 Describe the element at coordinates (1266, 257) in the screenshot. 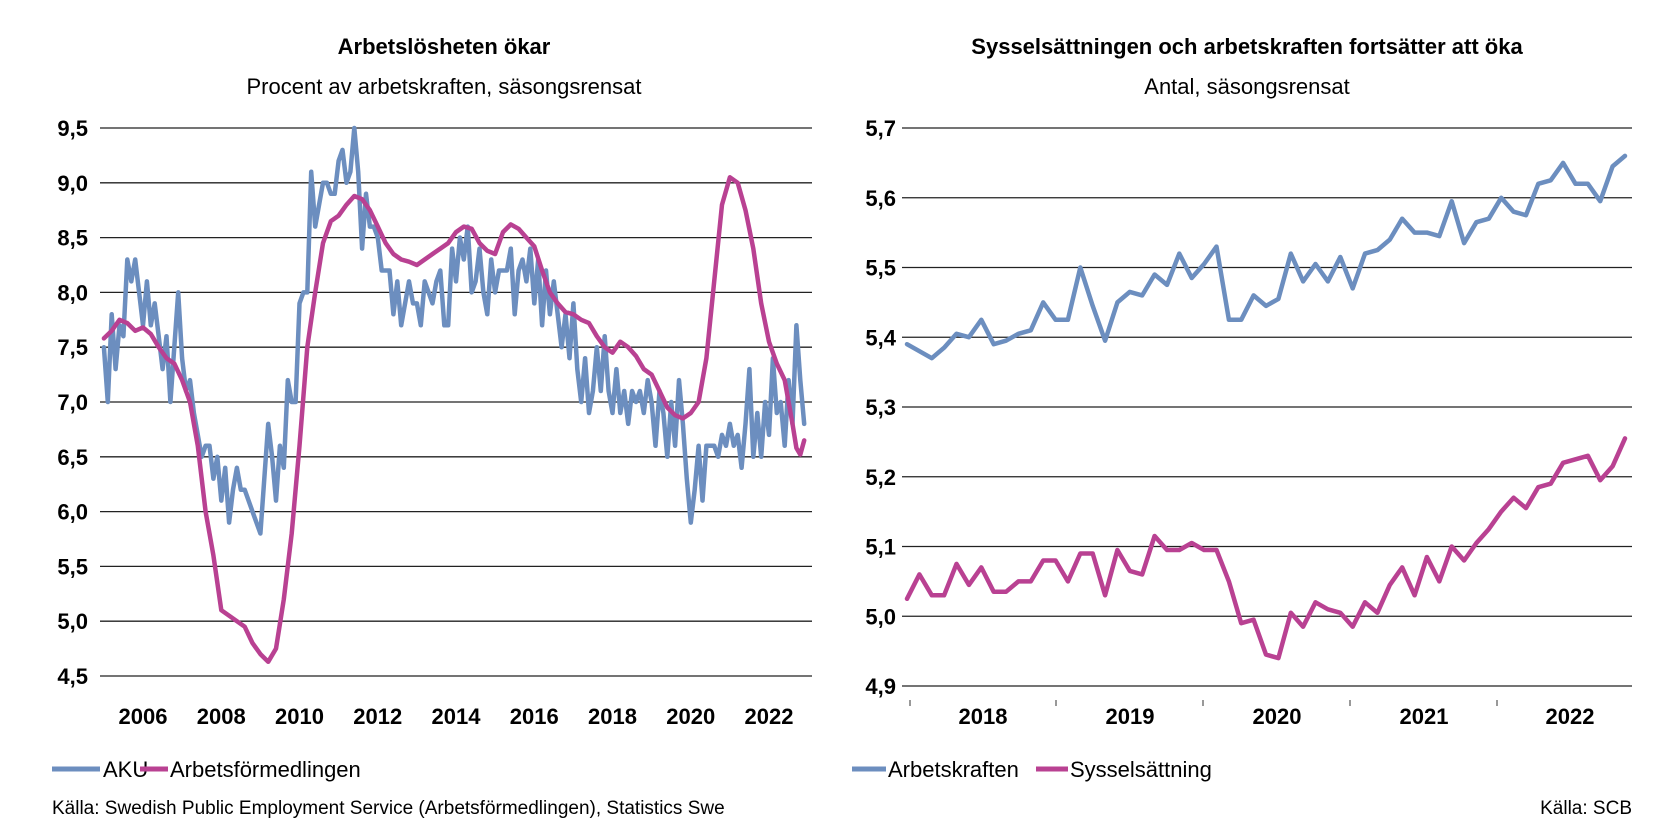

I see `series-line-arbetskraften` at that location.